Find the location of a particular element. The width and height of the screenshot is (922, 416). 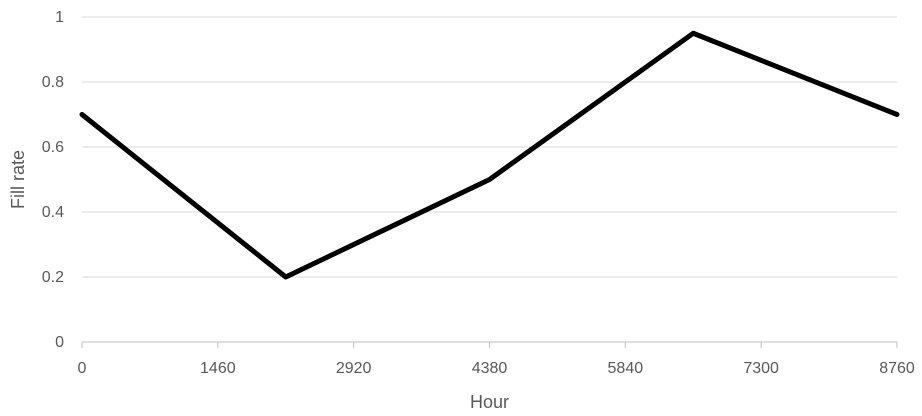

y-tick-label-4: 0.8 is located at coordinates (53, 82).